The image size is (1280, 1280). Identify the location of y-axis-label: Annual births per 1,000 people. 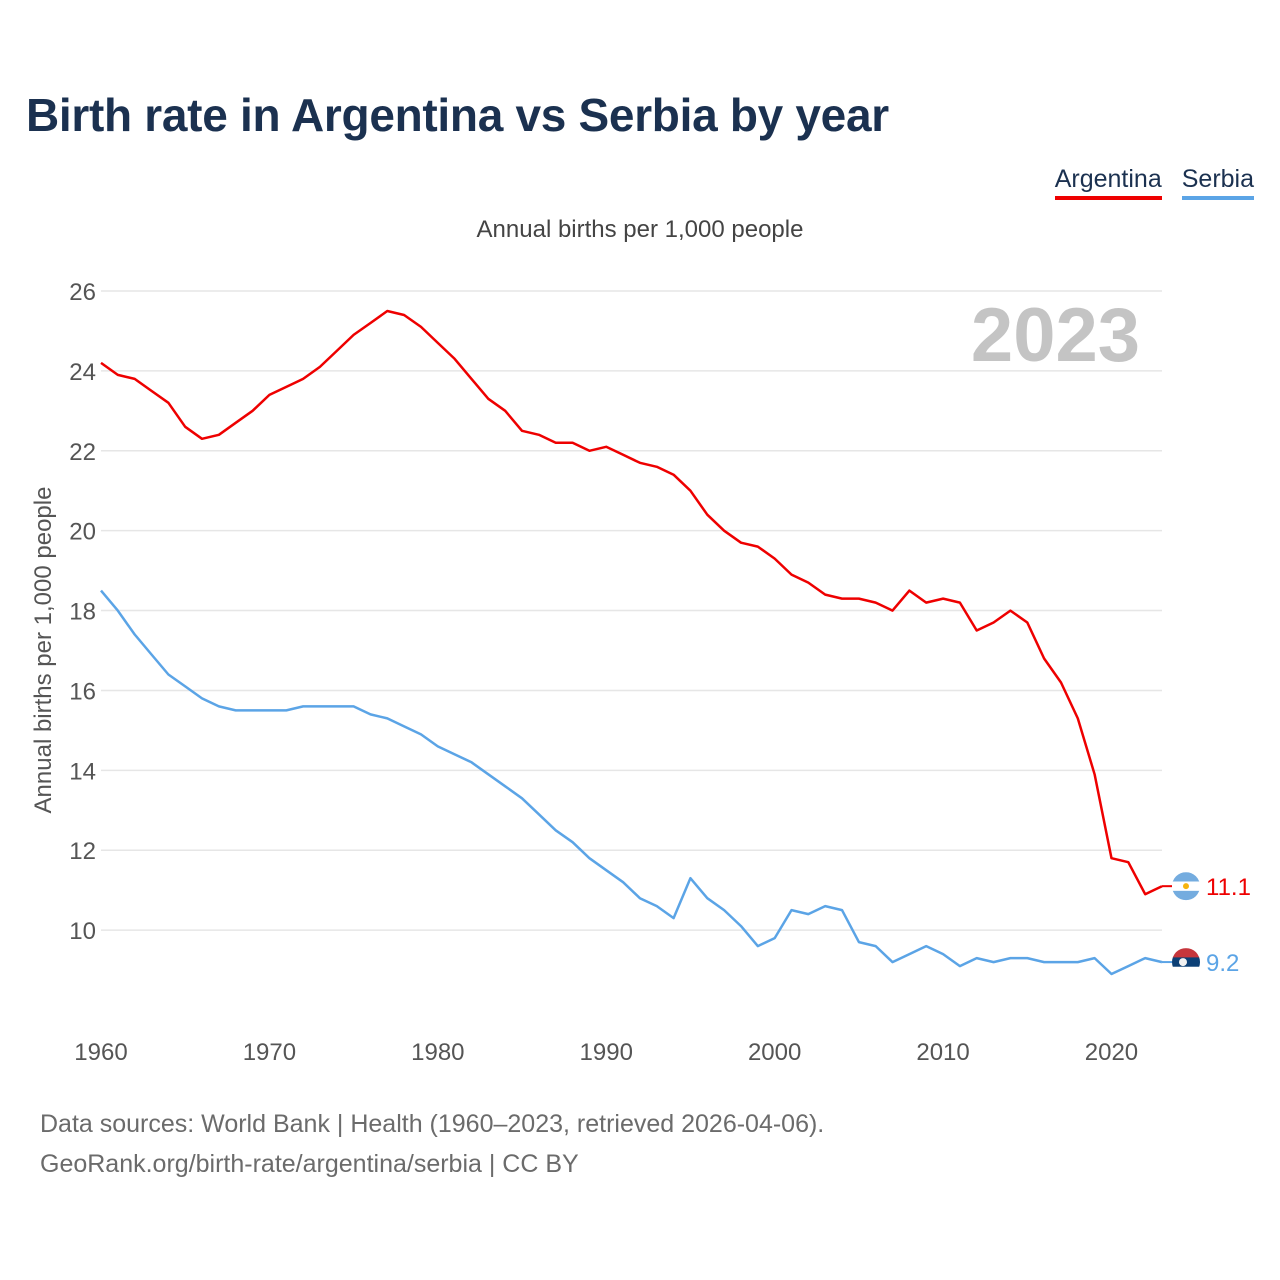
(43, 650).